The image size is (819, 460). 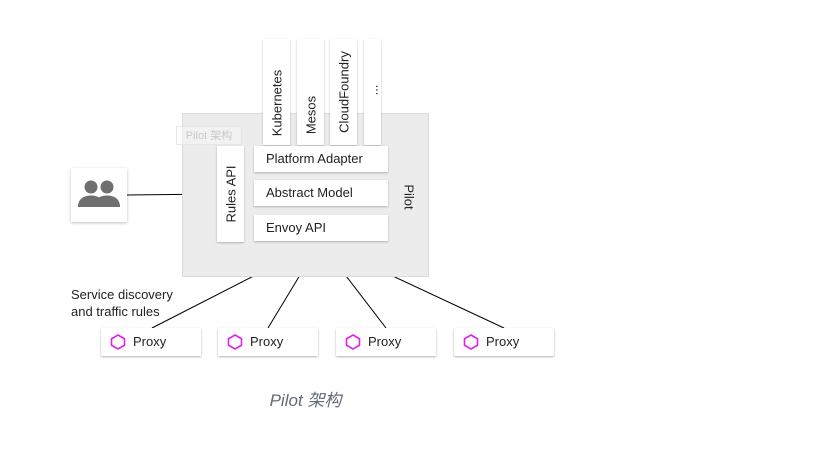 I want to click on service-discovery-label: Service discovery and traffic rules, so click(x=122, y=303).